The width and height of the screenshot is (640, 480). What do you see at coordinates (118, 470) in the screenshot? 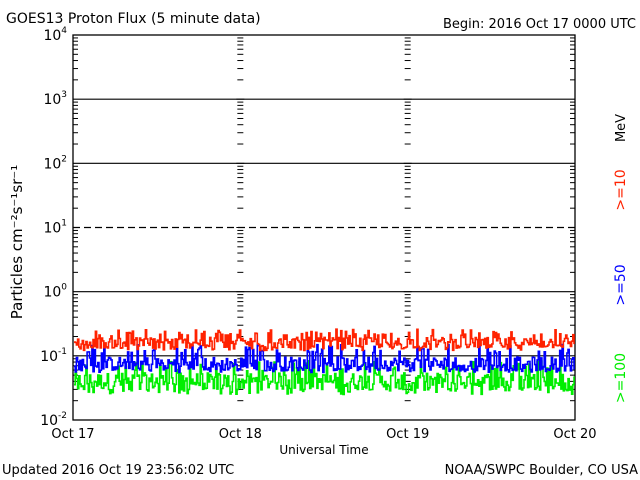
I see `updated-timestamp: Updated 2016 Oct 19 23:56:02 UTC` at bounding box center [118, 470].